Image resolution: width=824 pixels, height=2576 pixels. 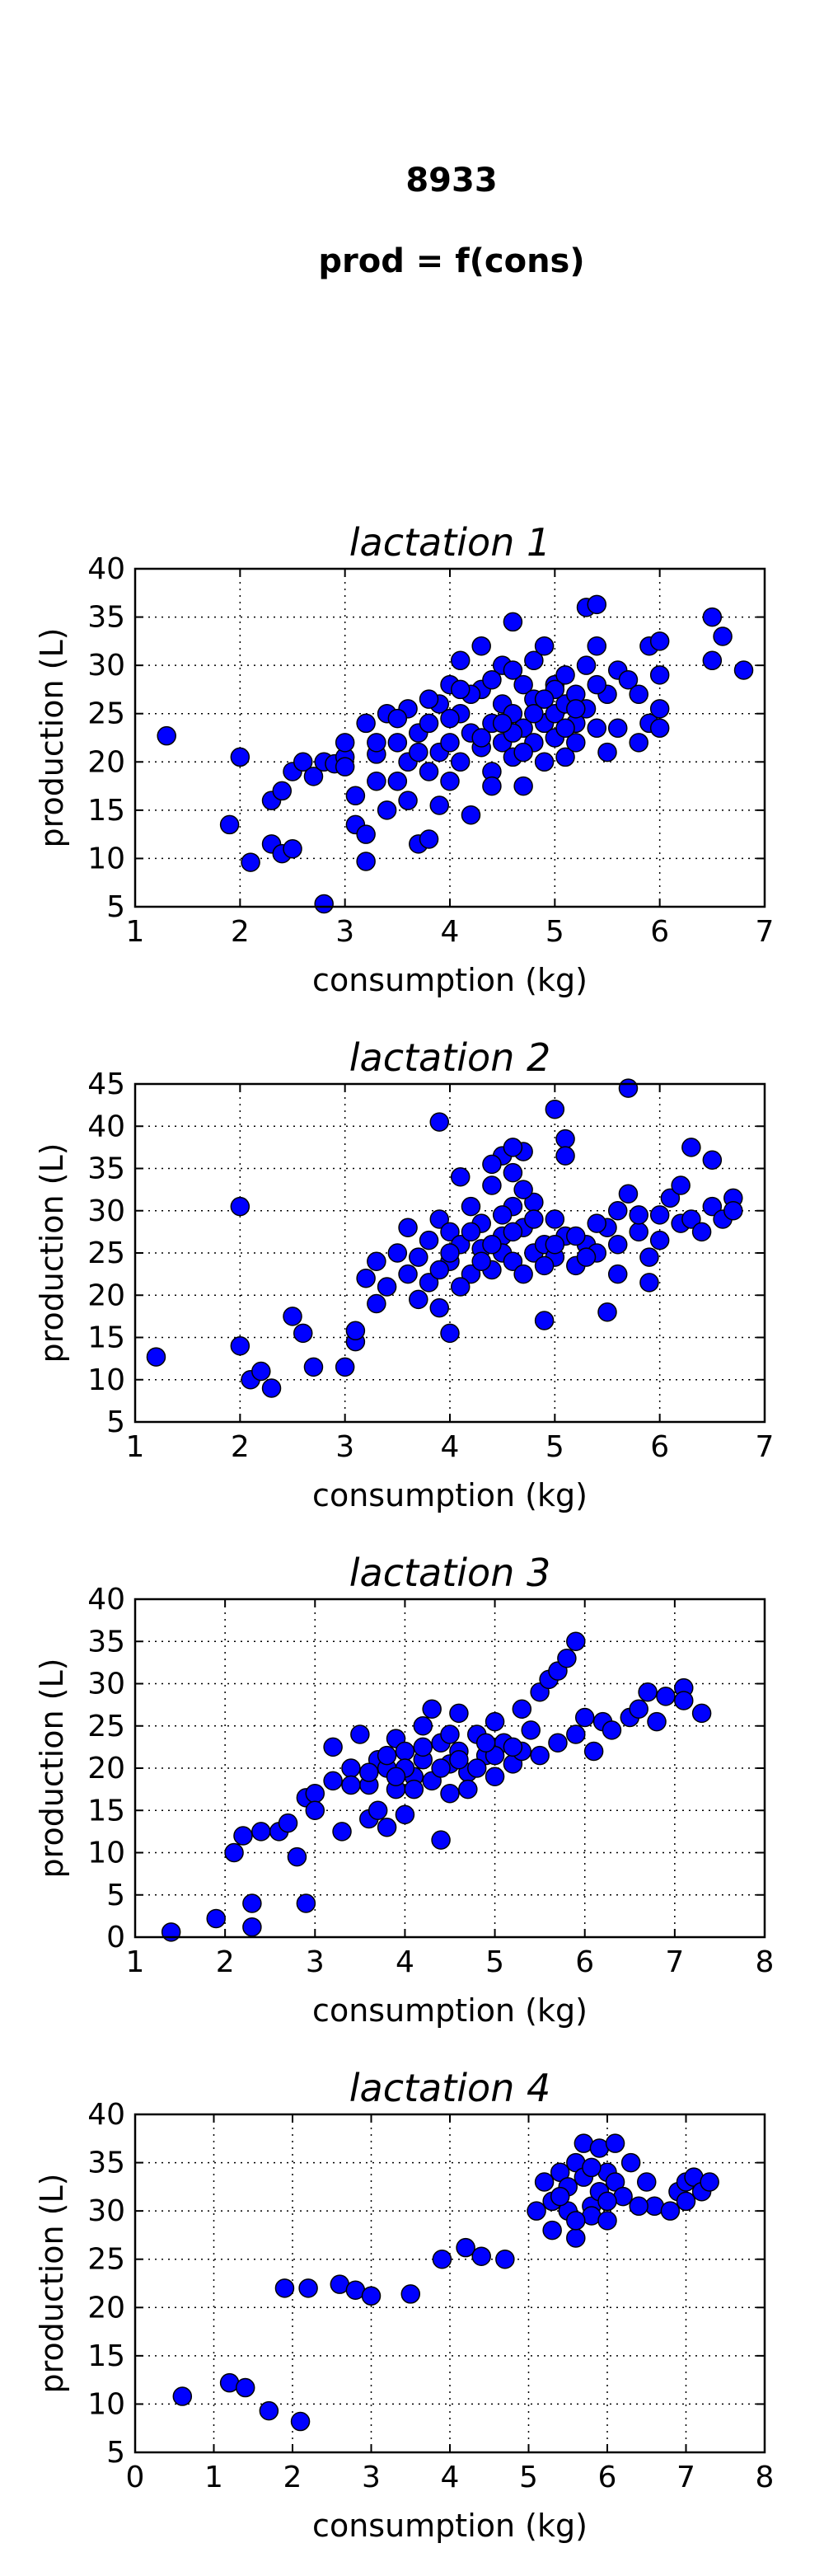 I want to click on x-axis-label: consumption (kg), so click(x=450, y=2011).